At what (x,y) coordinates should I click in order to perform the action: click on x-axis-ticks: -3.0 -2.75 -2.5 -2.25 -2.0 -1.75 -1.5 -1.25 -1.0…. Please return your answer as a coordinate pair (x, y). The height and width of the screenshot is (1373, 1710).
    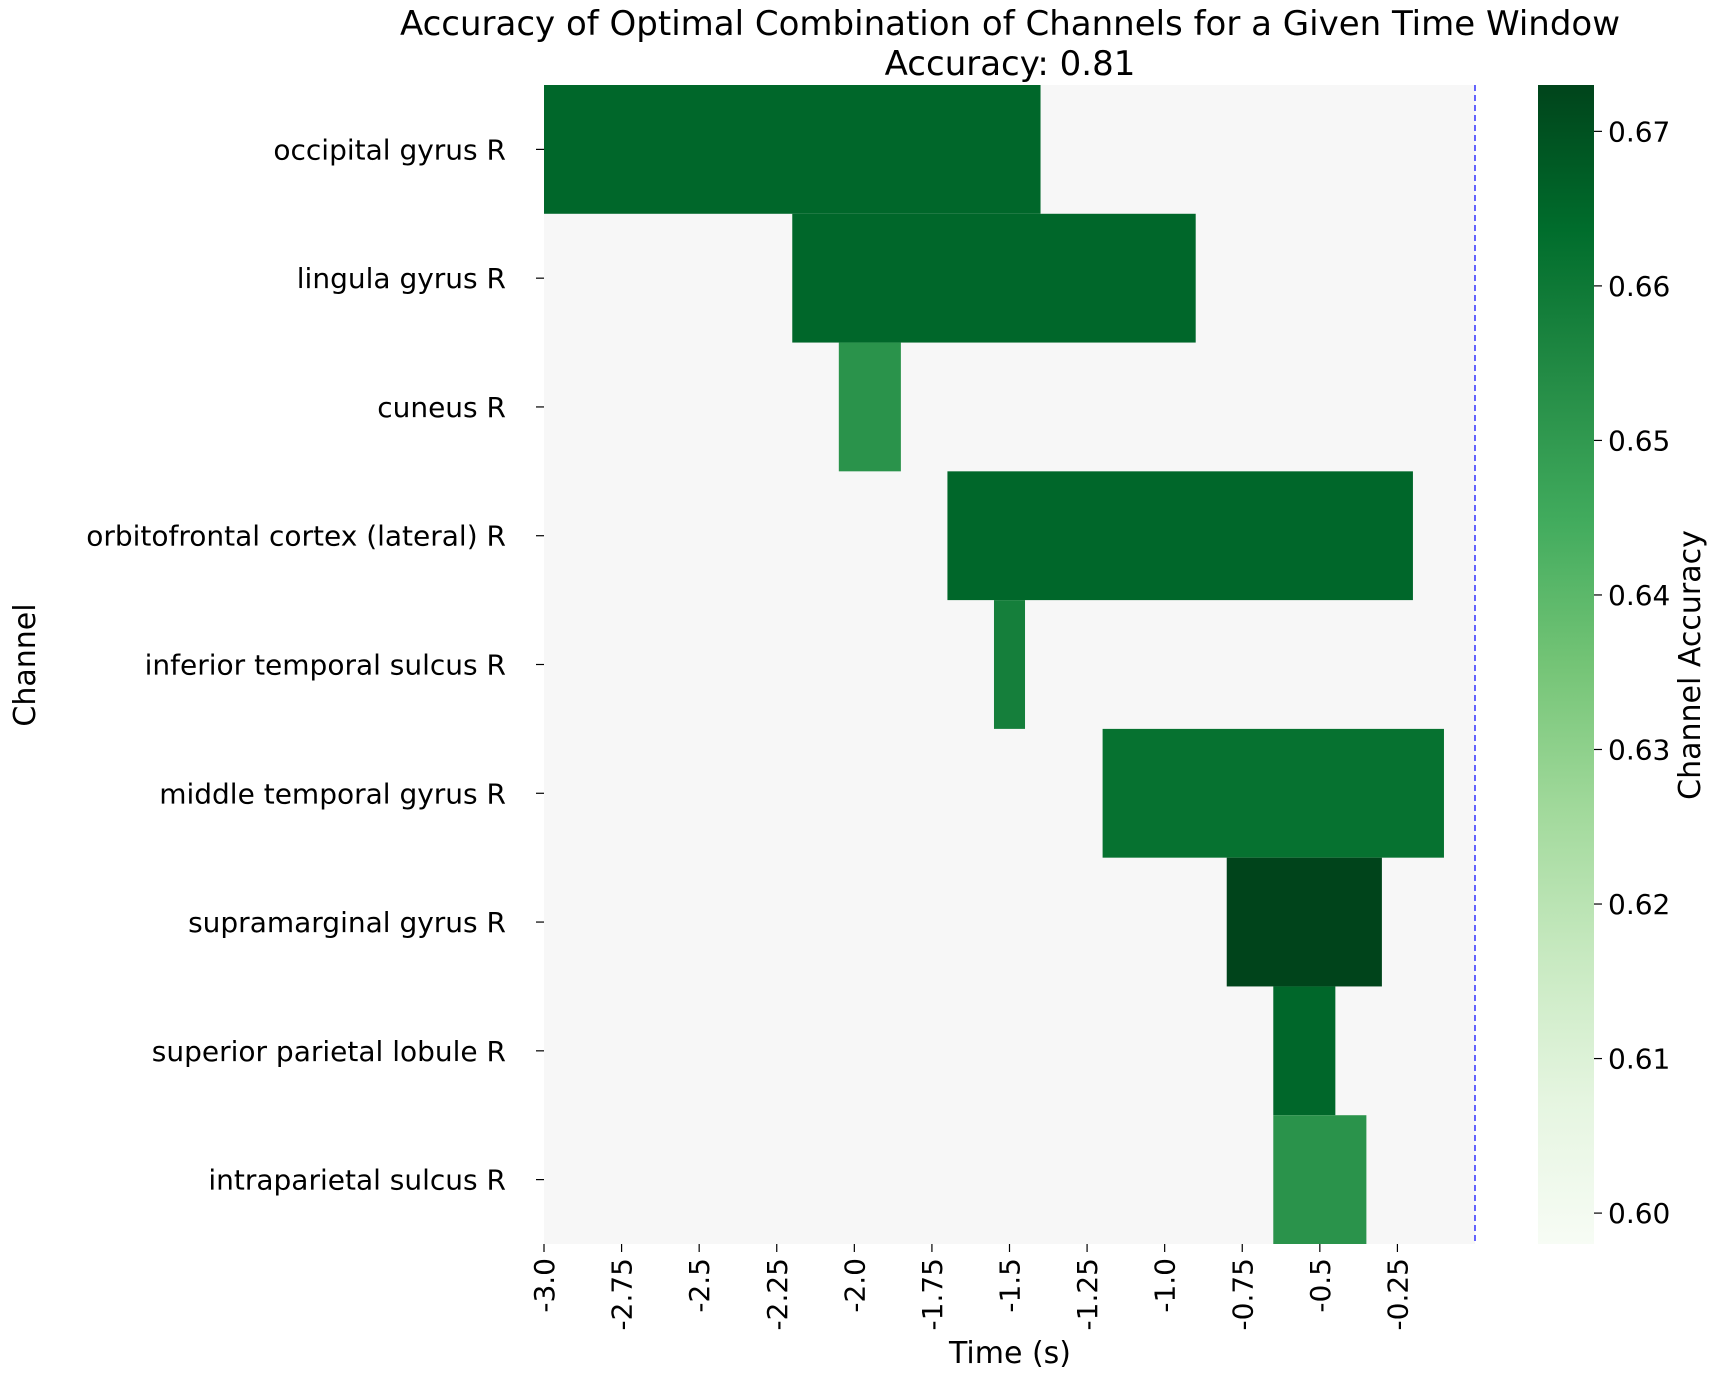
    Looking at the image, I should click on (971, 1287).